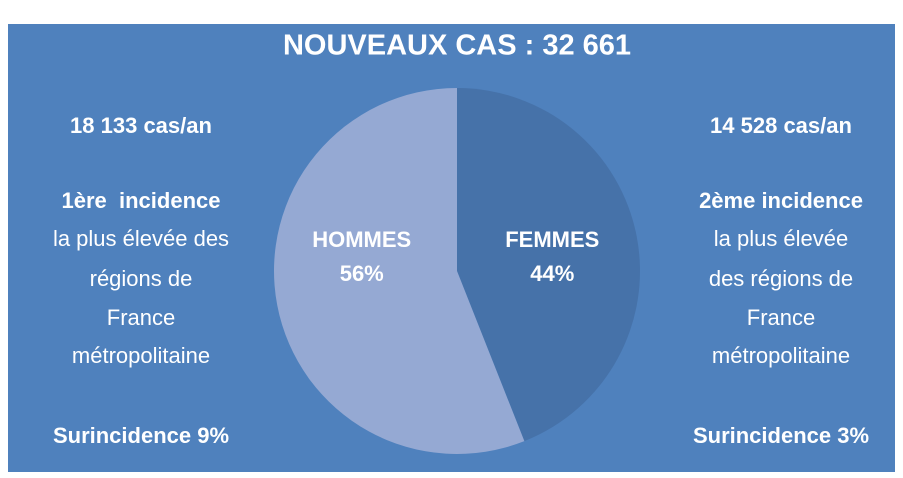 Image resolution: width=903 pixels, height=478 pixels. I want to click on slice-value: 56%, so click(362, 273).